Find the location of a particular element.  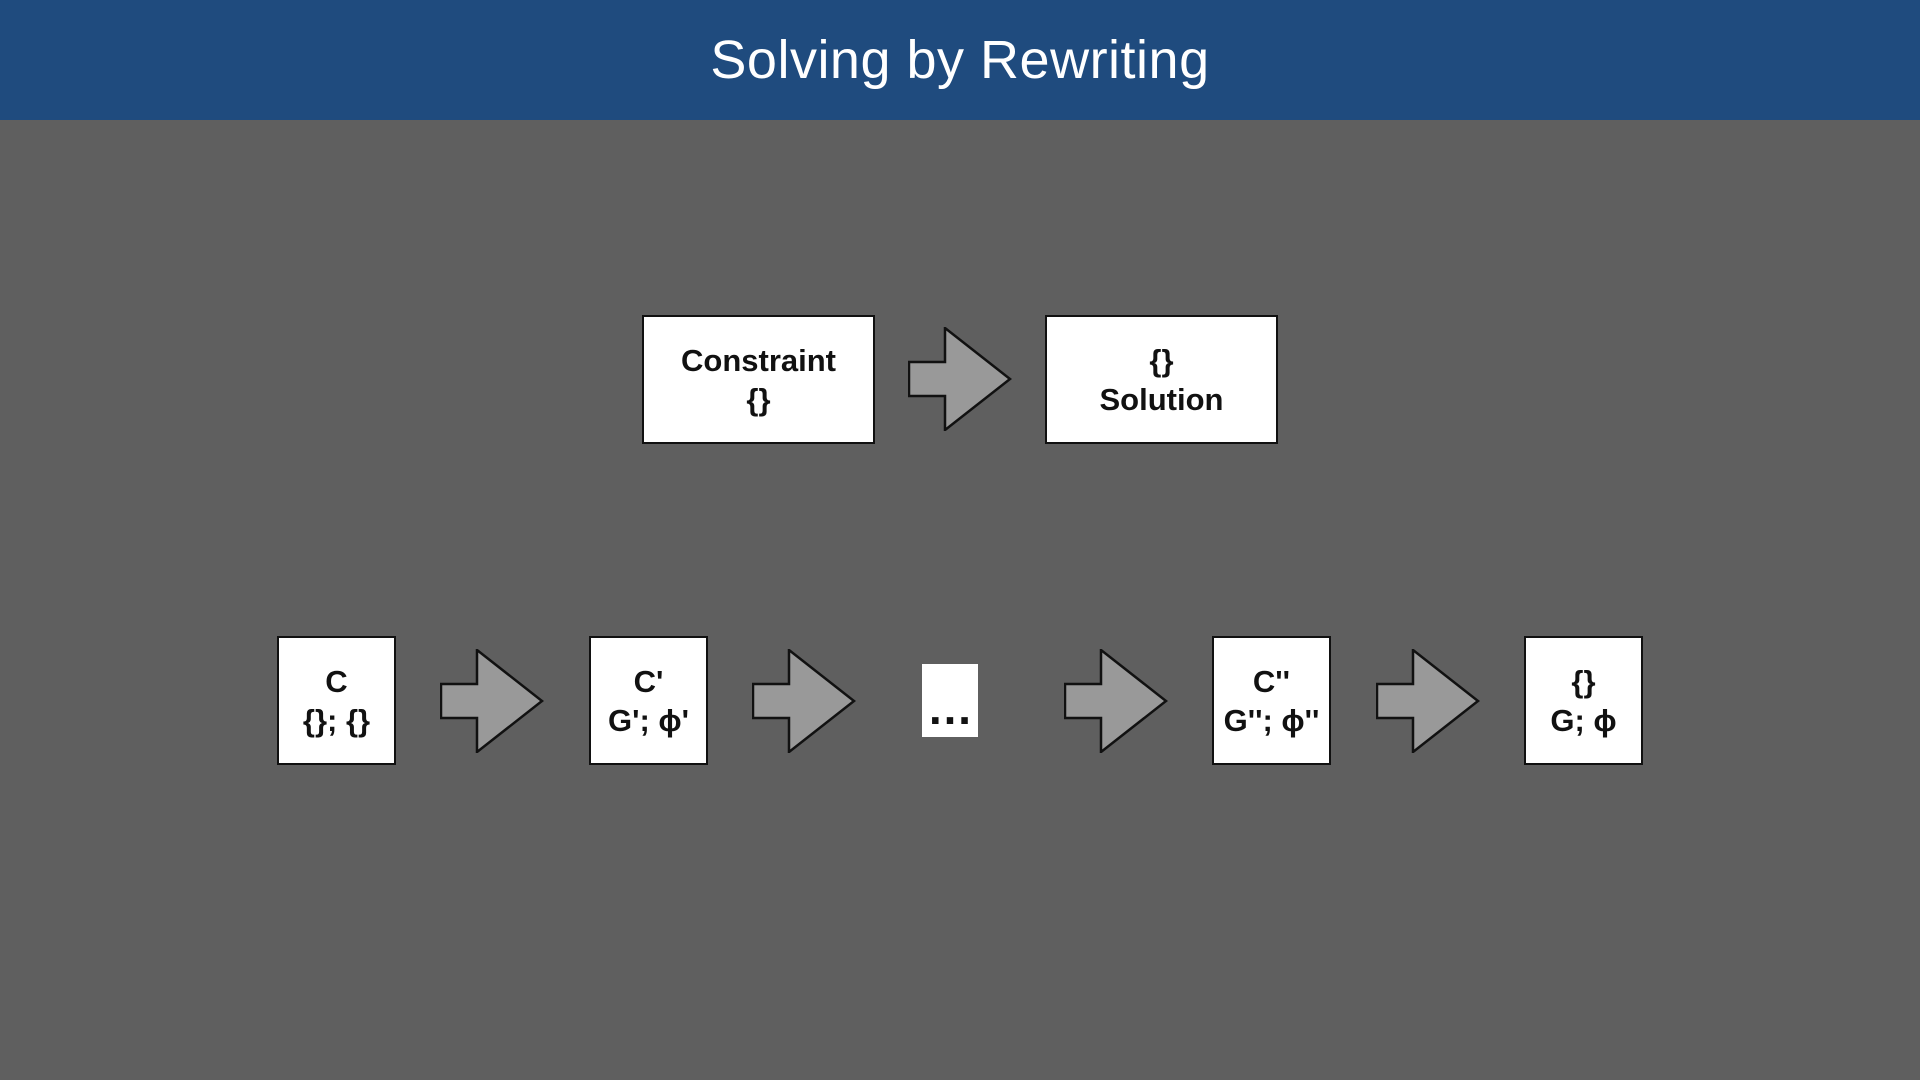

constraint-box-line1: Constraint is located at coordinates (758, 360).